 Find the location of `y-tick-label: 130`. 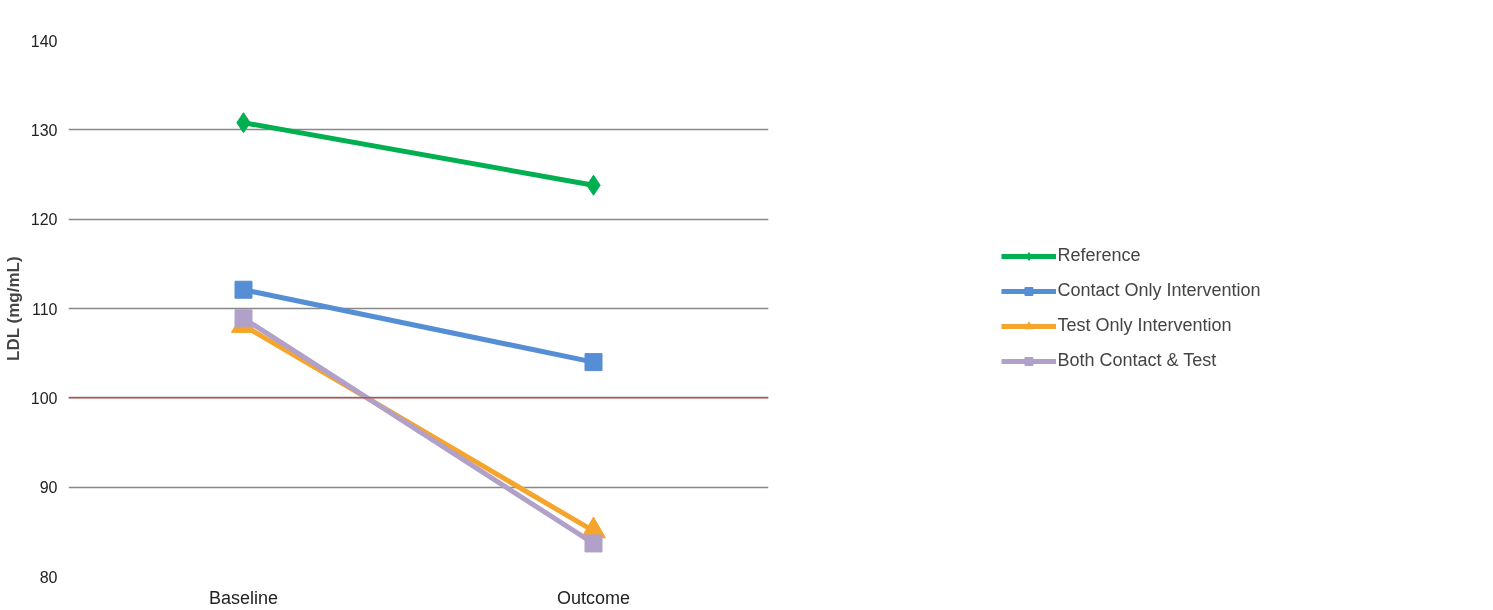

y-tick-label: 130 is located at coordinates (44, 130).